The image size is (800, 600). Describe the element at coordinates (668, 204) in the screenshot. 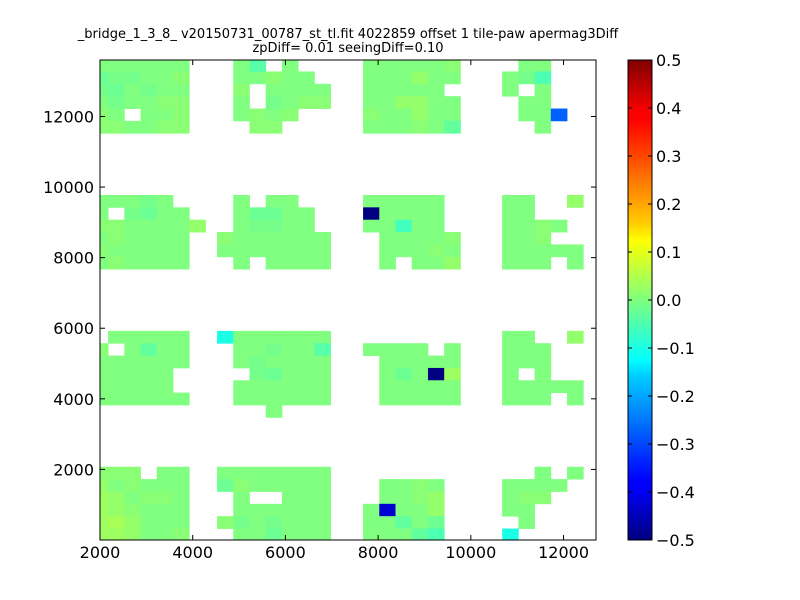

I see `colorbar-tick-label: 0.2` at that location.